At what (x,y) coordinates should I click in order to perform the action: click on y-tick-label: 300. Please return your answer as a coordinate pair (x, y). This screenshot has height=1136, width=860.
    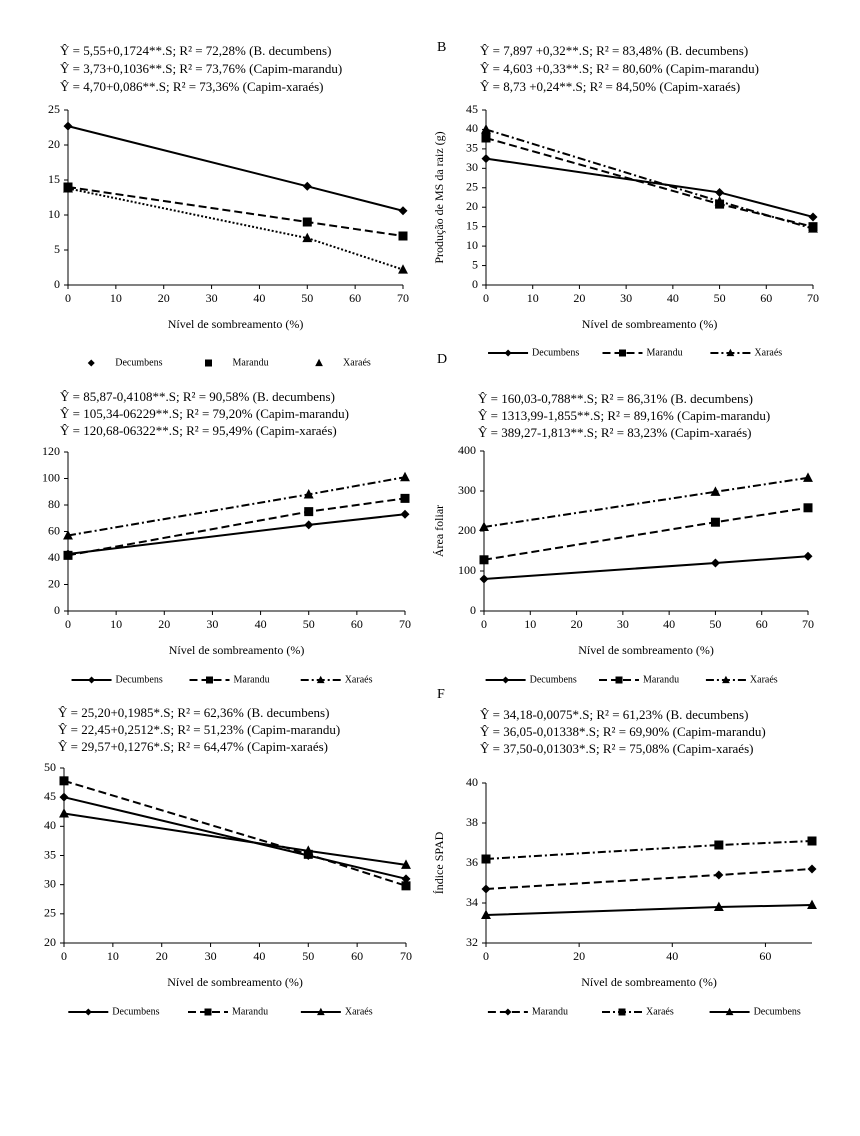
    Looking at the image, I should click on (467, 490).